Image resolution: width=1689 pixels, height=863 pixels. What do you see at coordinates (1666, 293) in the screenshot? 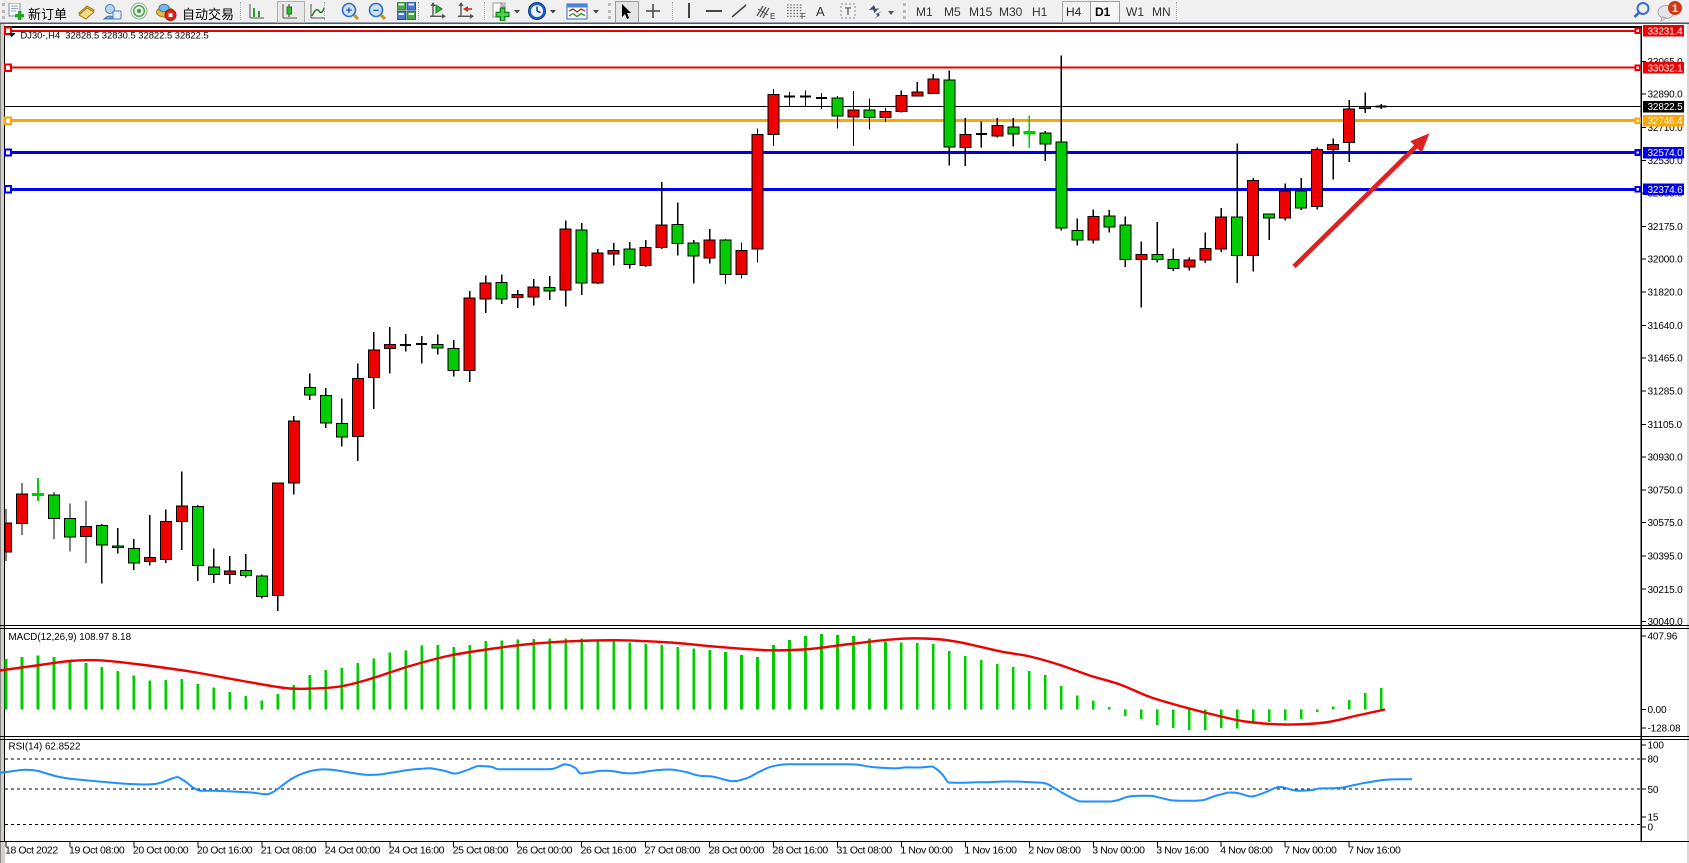
I see `svg-text: 31820.0` at bounding box center [1666, 293].